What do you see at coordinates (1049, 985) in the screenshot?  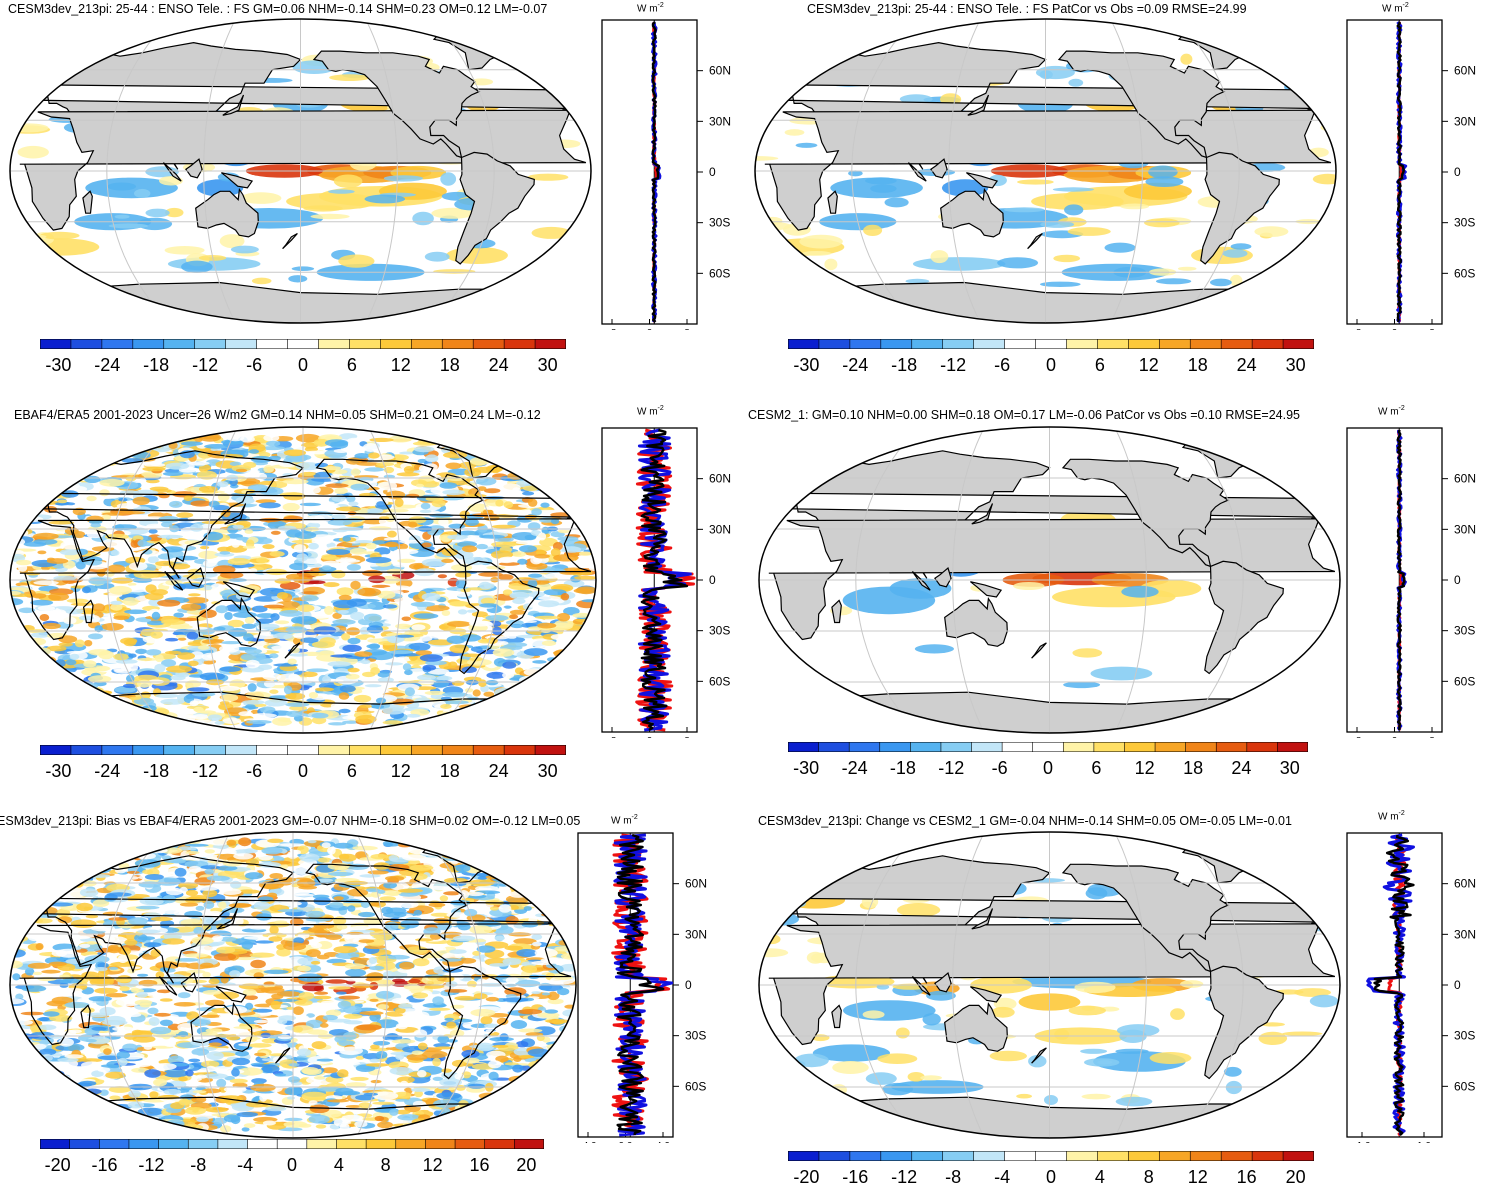 I see `world-map` at bounding box center [1049, 985].